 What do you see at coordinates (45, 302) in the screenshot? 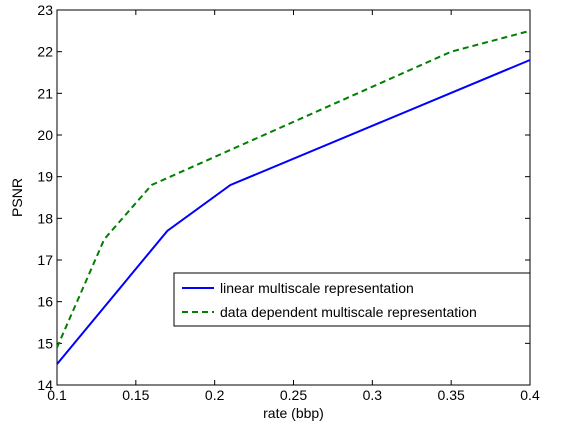
I see `y-tick-label: 16` at bounding box center [45, 302].